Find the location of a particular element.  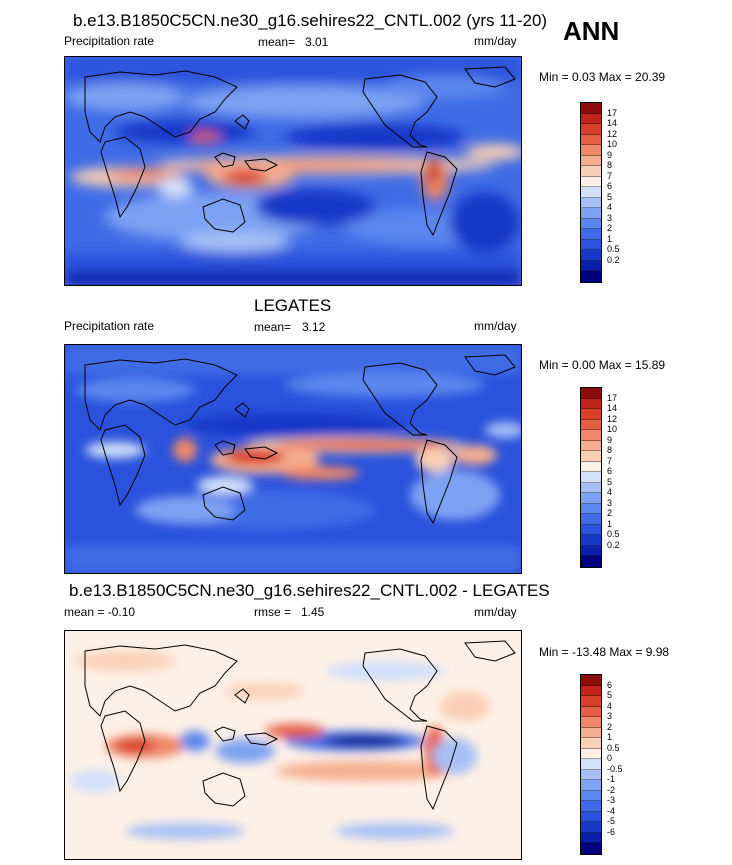

min-max-label: Min = 0.03 Max = 20.39 is located at coordinates (602, 77).